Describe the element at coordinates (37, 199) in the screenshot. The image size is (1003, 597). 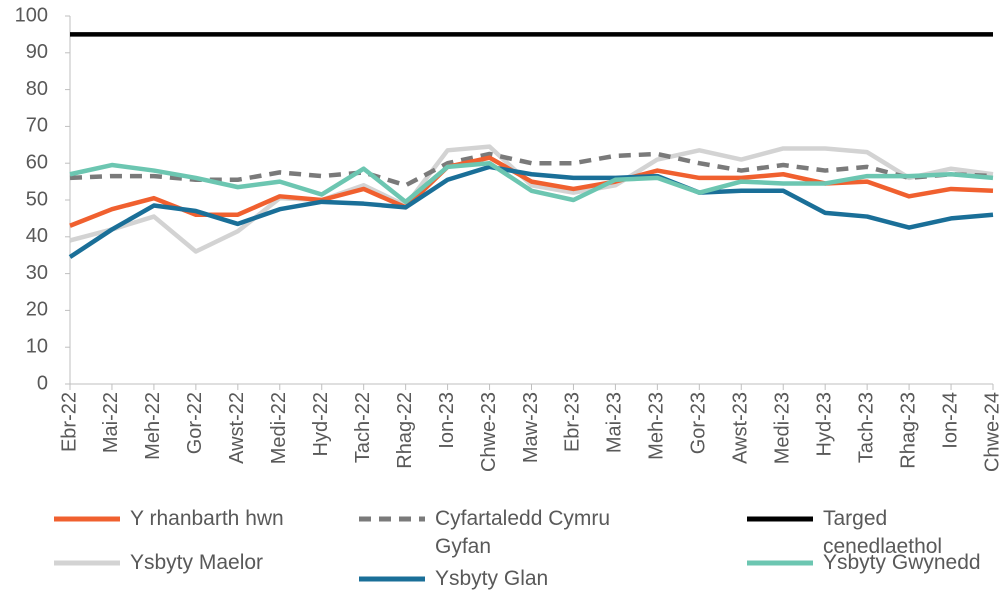
I see `y-tick-label: 50` at that location.